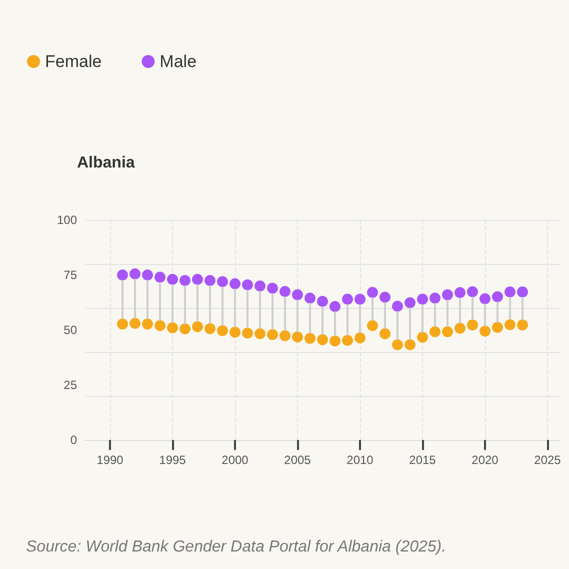  What do you see at coordinates (71, 330) in the screenshot?
I see `y-tick-label: 50` at bounding box center [71, 330].